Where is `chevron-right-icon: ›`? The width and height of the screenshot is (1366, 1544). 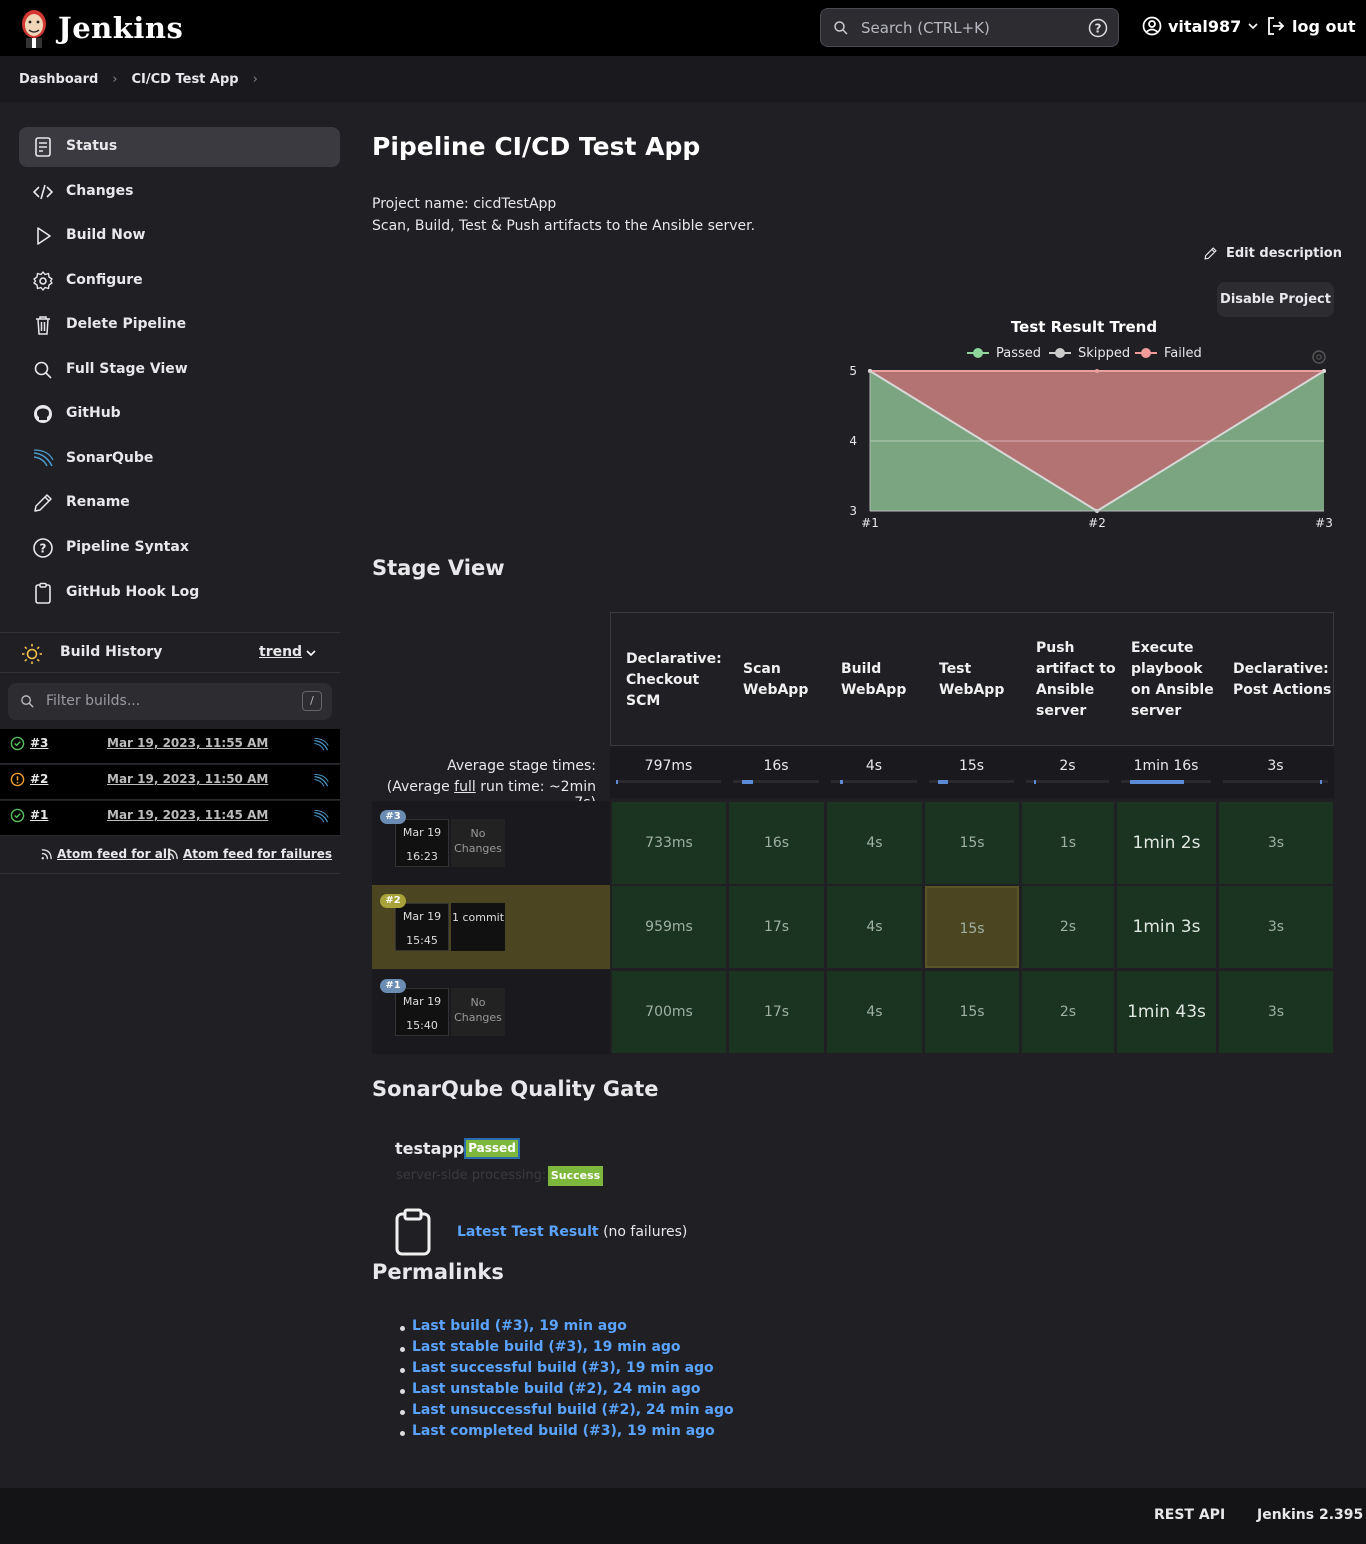 chevron-right-icon: › is located at coordinates (255, 79).